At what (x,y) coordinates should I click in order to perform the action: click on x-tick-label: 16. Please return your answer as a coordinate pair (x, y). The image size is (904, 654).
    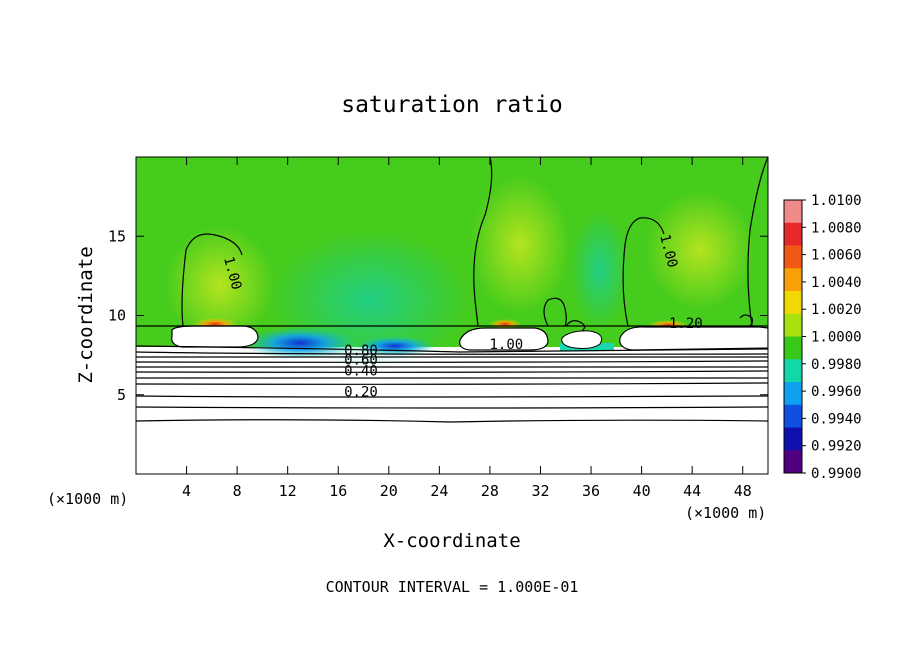
    Looking at the image, I should click on (338, 491).